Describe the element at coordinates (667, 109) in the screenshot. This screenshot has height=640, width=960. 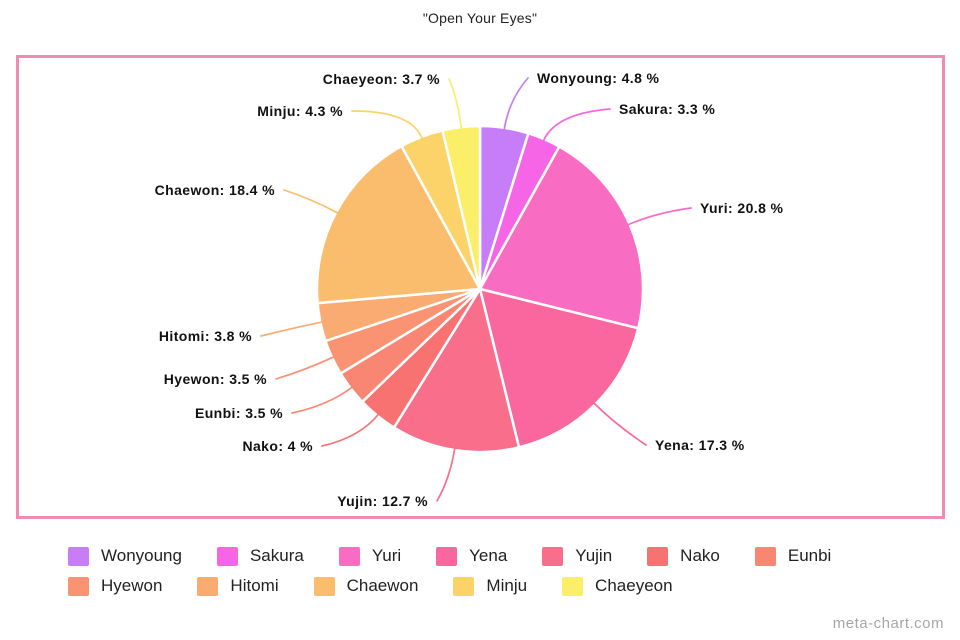
I see `slice-label-sakura: Sakura: 3.3 %` at that location.